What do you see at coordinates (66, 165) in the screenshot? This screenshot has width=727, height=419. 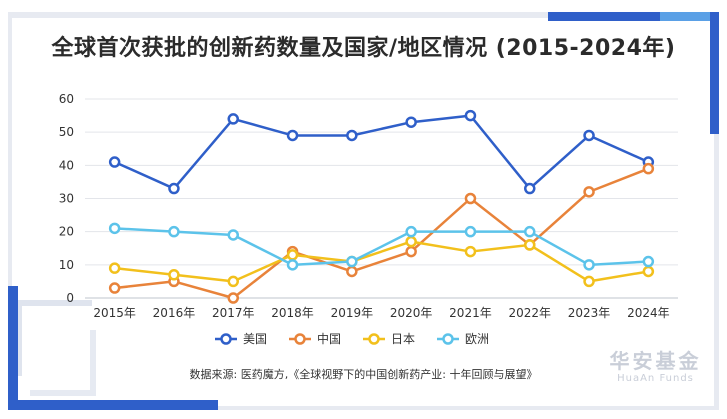 I see `y-tick-label: 40` at bounding box center [66, 165].